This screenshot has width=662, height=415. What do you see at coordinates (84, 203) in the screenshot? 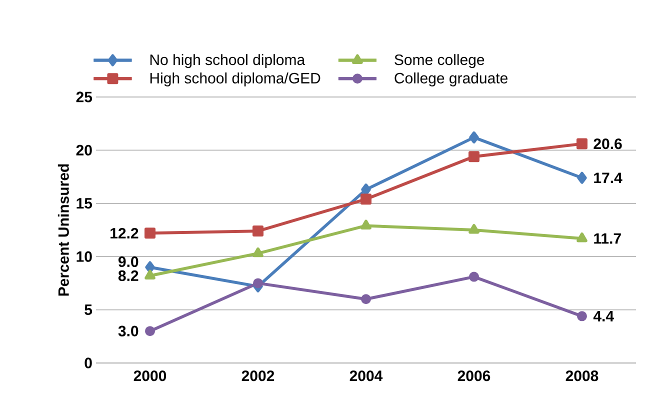
I see `y-tick-label: 15` at bounding box center [84, 203].